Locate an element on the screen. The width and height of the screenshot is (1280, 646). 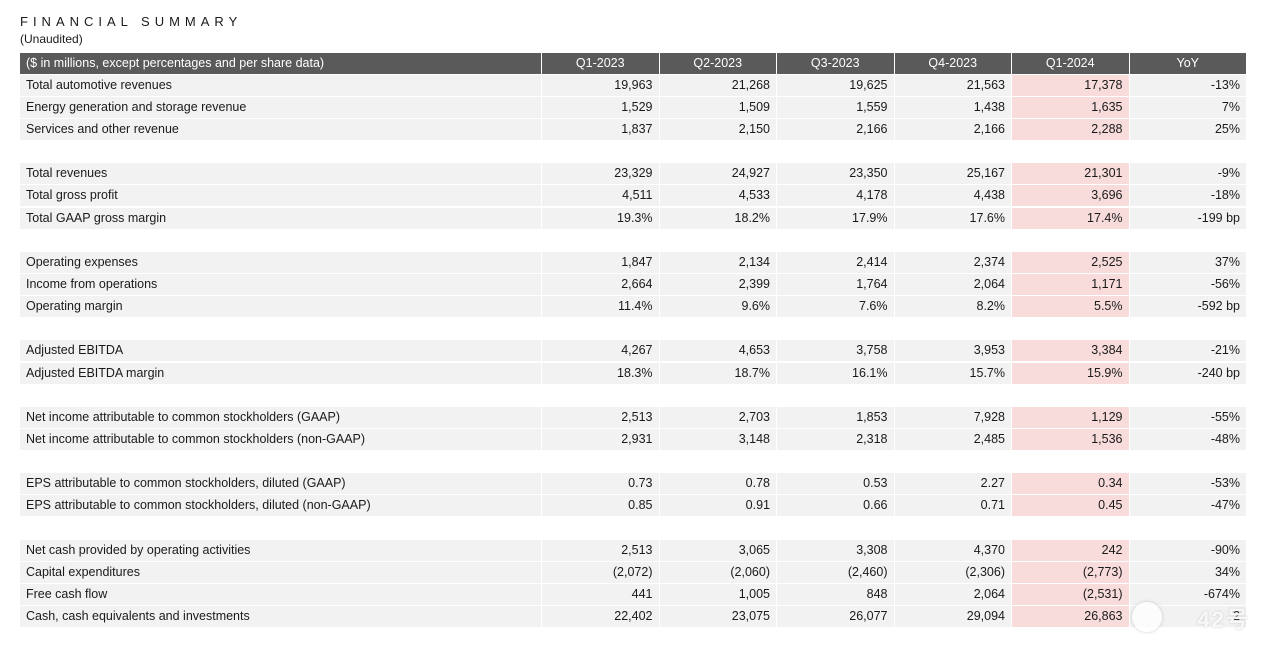
value-q4-2023: 25,167 is located at coordinates (952, 174).